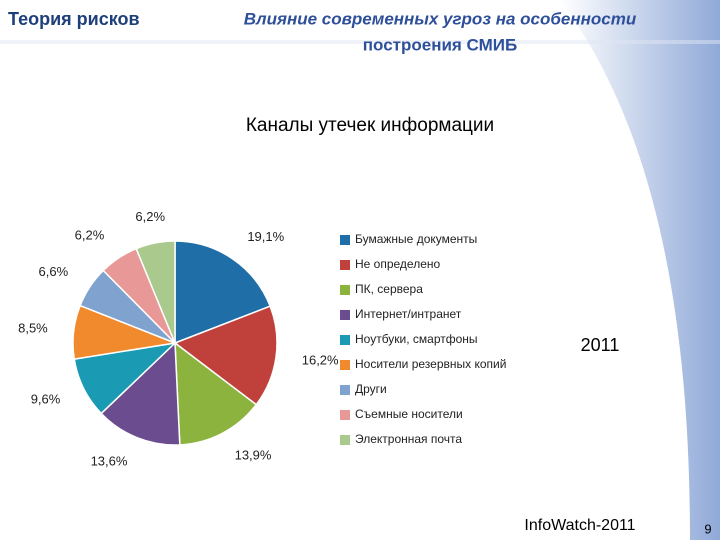 The height and width of the screenshot is (545, 720). I want to click on legend-label: Не определено, so click(398, 264).